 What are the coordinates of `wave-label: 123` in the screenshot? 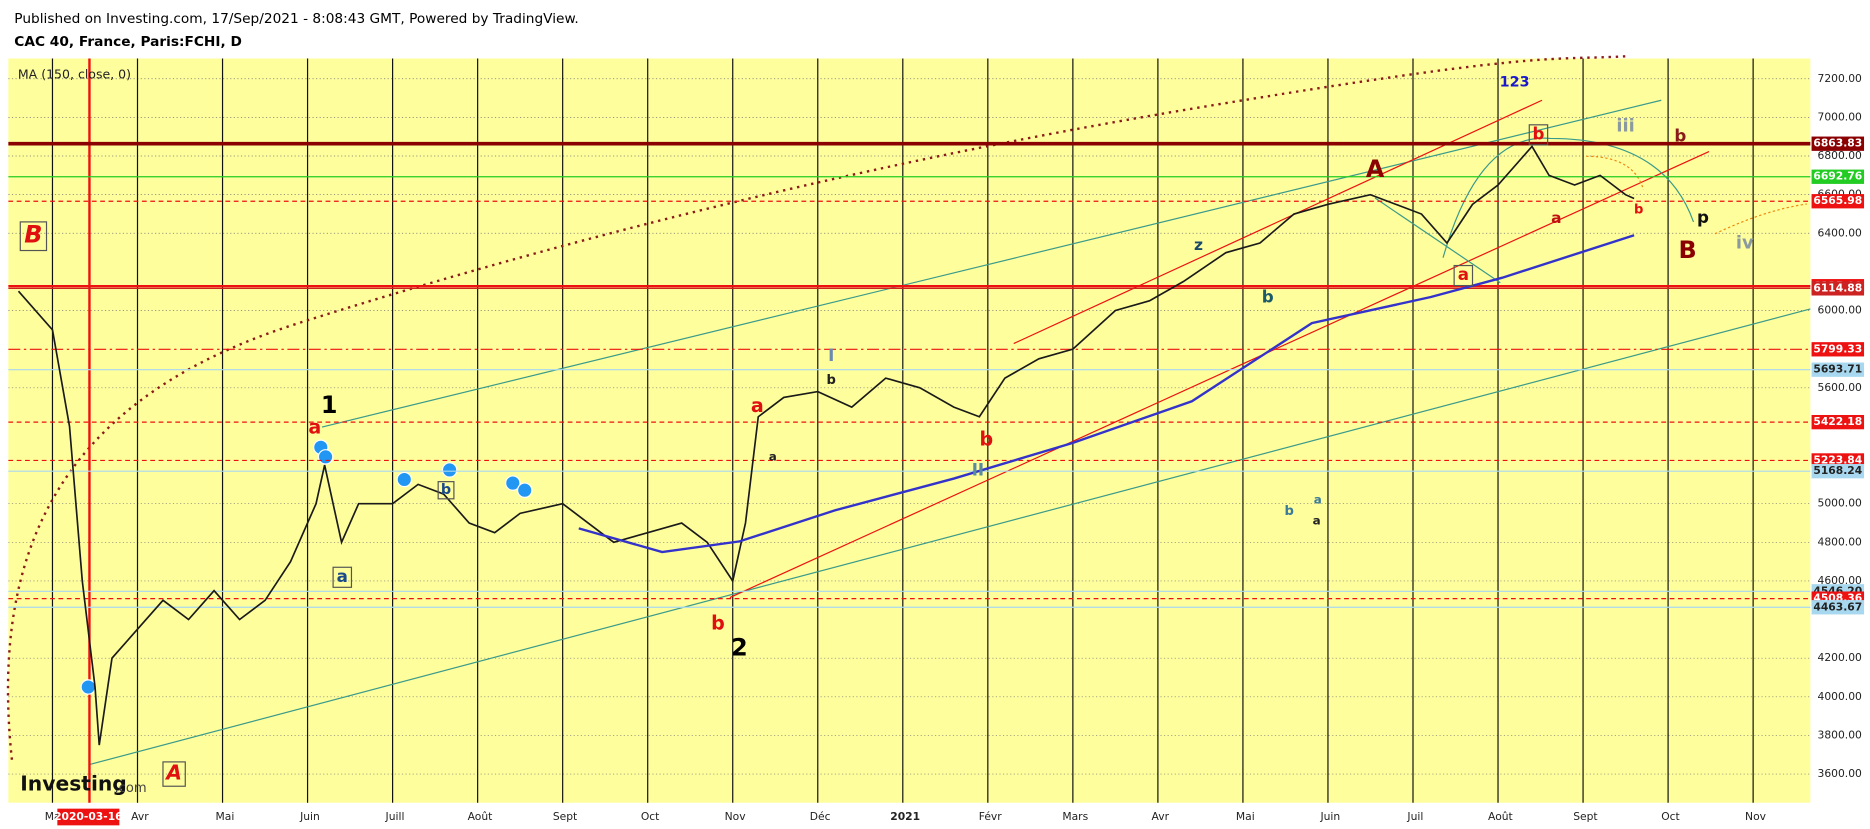 It's located at (1515, 82).